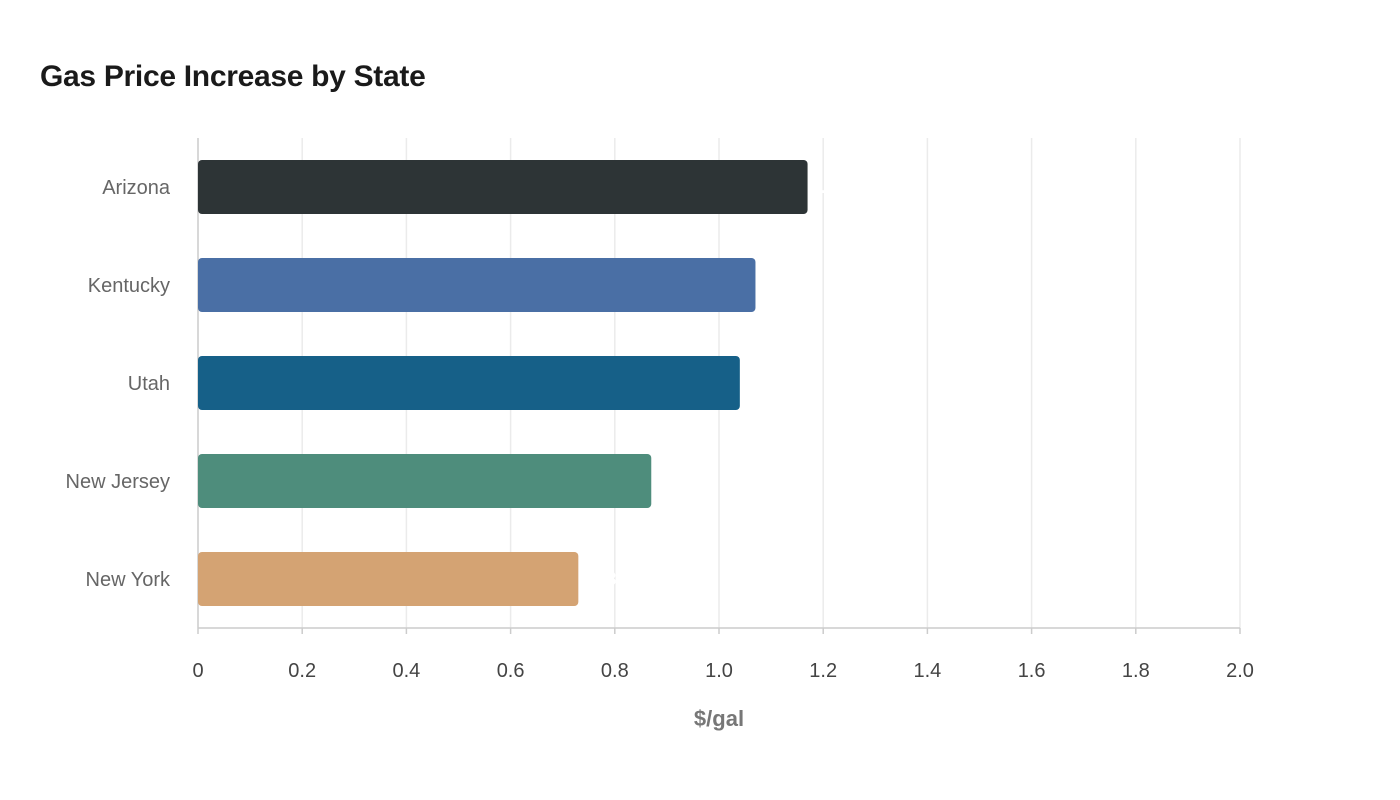 The height and width of the screenshot is (800, 1400). What do you see at coordinates (719, 671) in the screenshot?
I see `x-tick-label: 1.0` at bounding box center [719, 671].